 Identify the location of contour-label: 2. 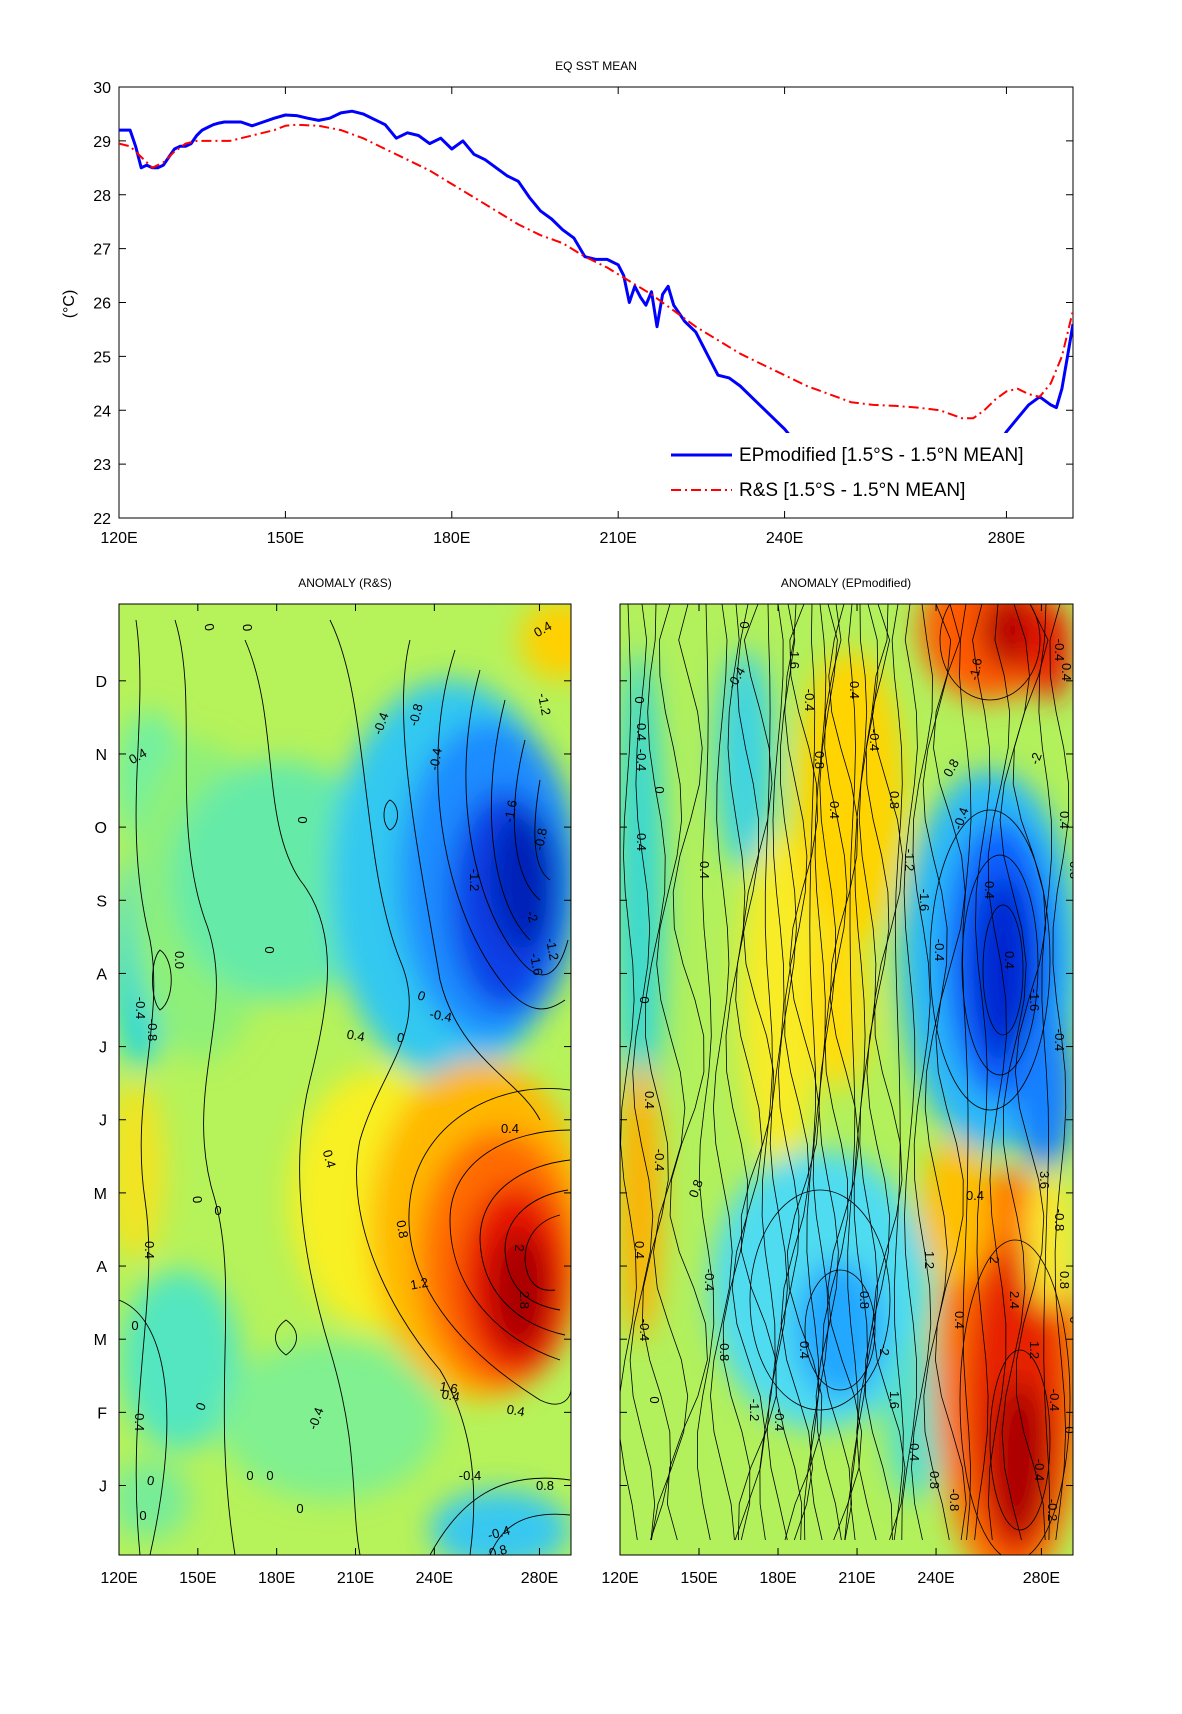
(519, 1247).